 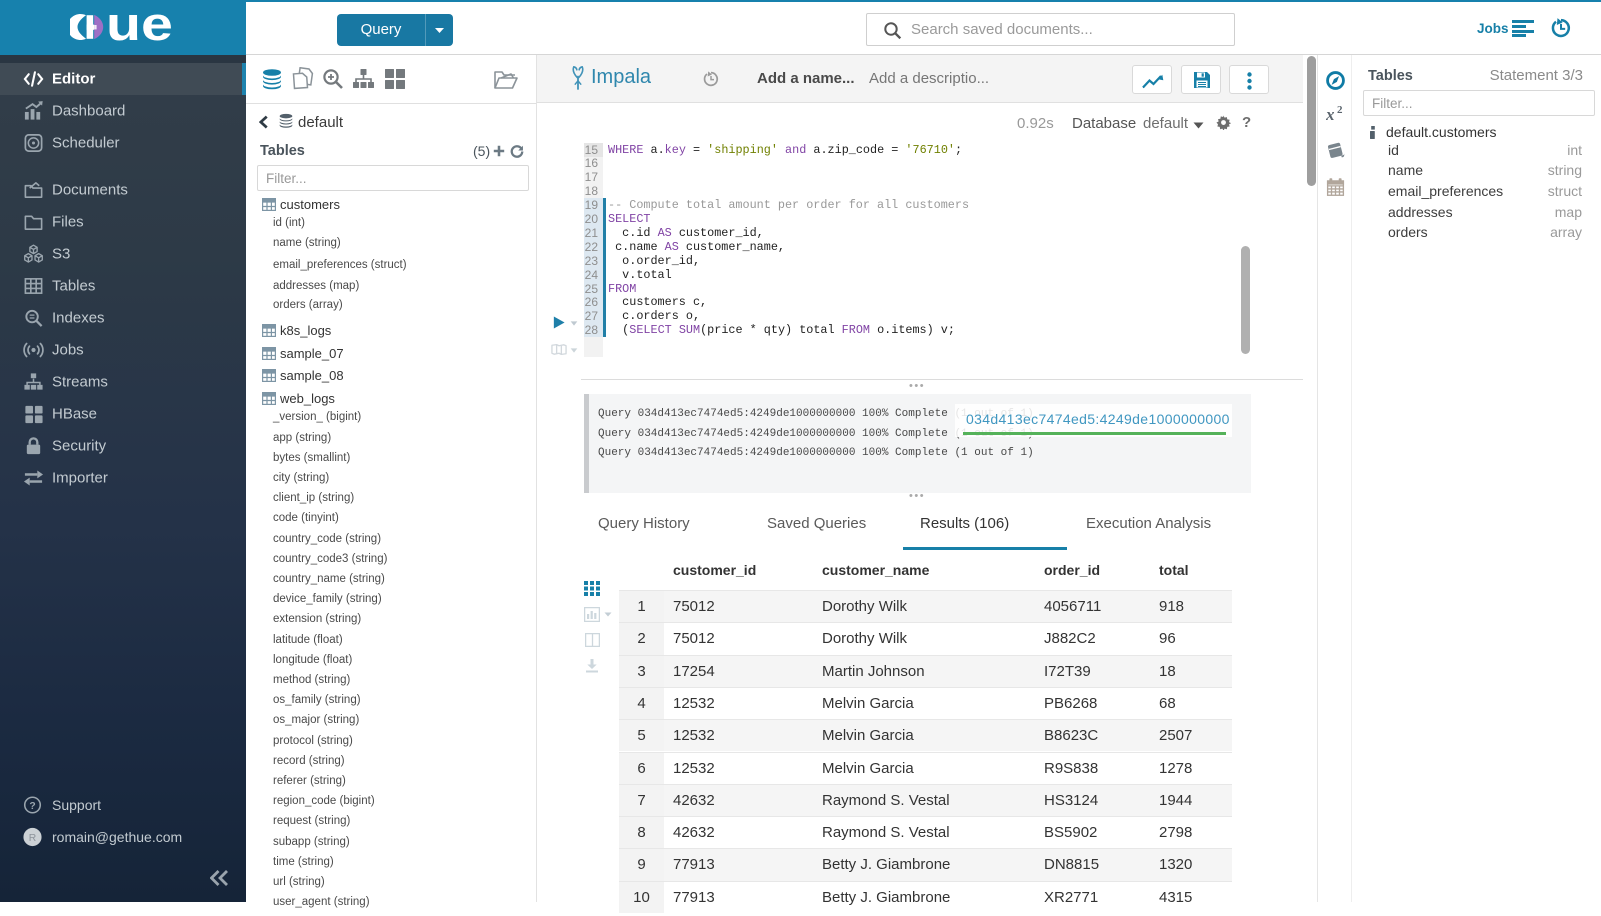 What do you see at coordinates (139, 28) in the screenshot?
I see `svg-text: ue` at bounding box center [139, 28].